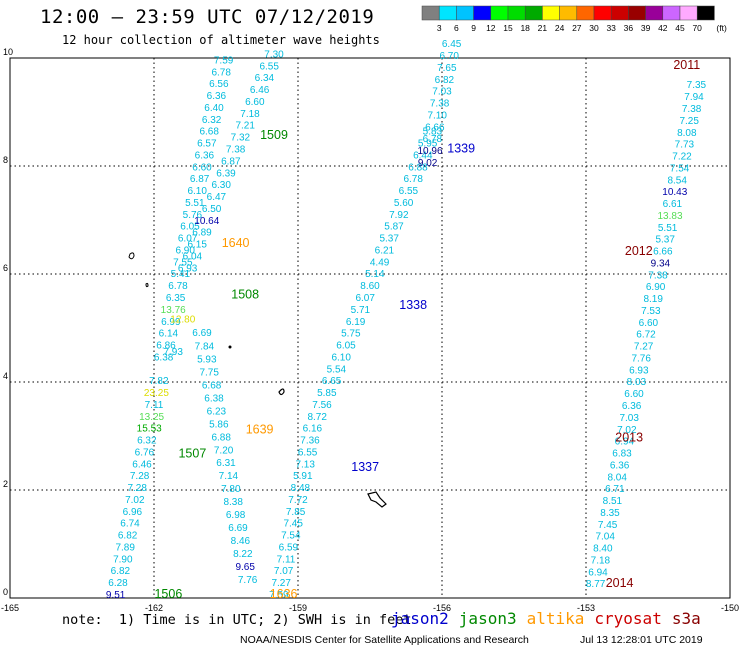 This screenshot has height=650, width=740. Describe the element at coordinates (206, 221) in the screenshot. I see `wave-height-point: 10.64` at that location.